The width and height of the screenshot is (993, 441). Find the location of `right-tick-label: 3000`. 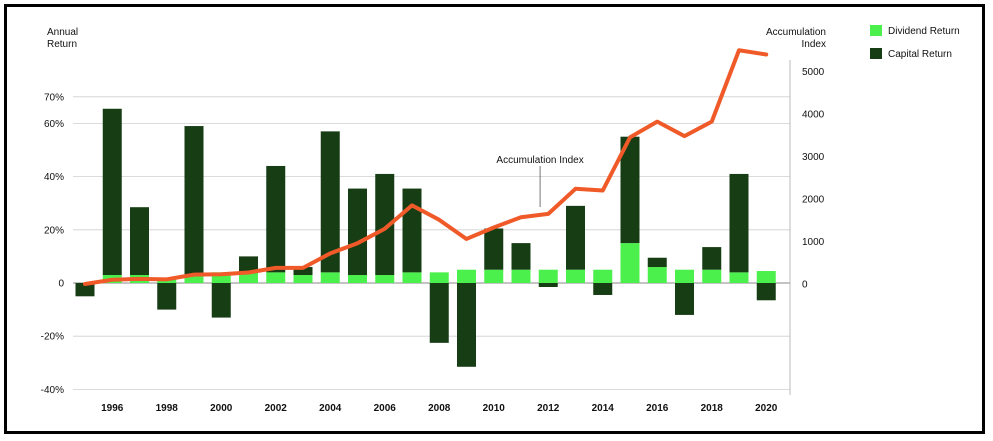

right-tick-label: 3000 is located at coordinates (813, 157).